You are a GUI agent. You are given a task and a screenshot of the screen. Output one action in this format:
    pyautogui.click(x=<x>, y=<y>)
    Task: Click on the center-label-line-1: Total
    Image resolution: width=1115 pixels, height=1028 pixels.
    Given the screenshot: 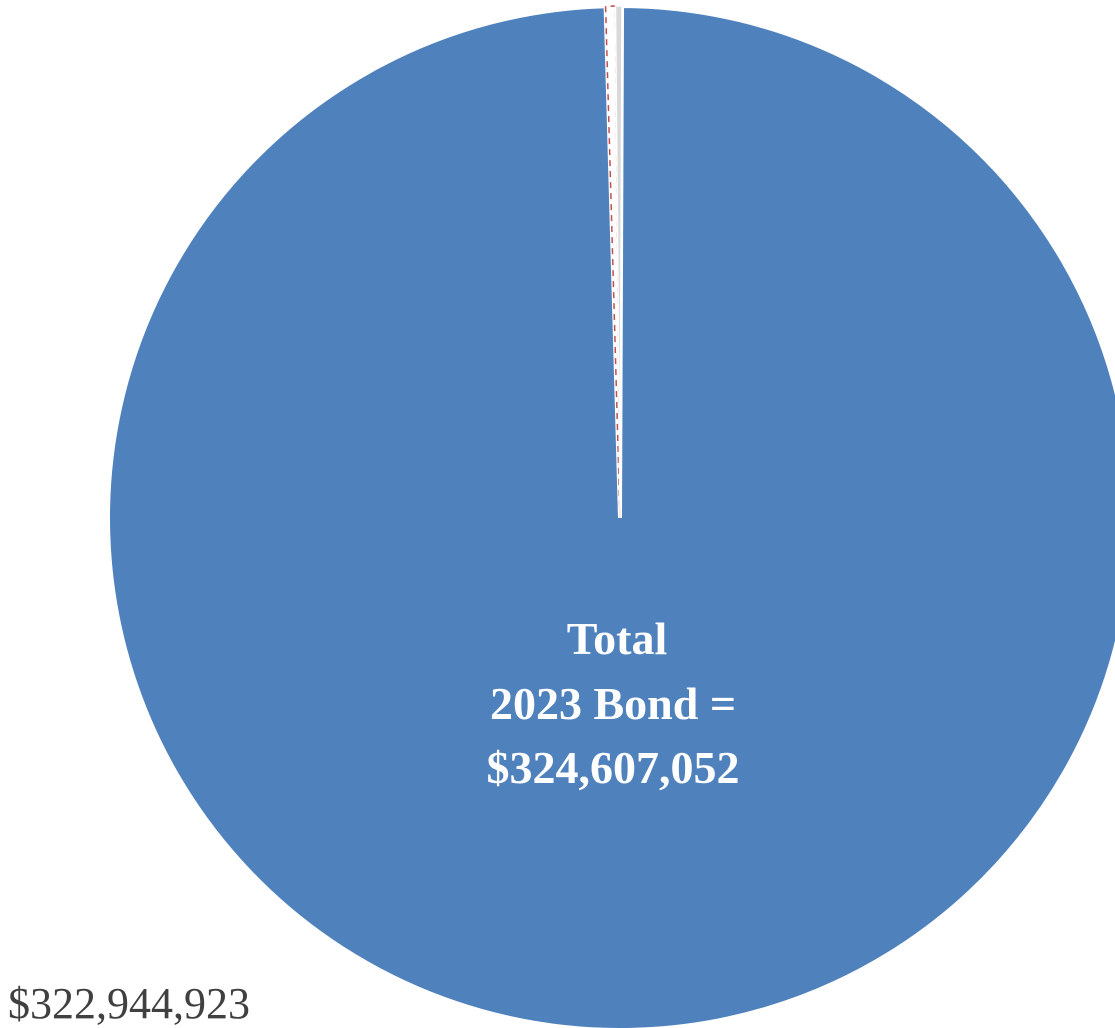 What is the action you would take?
    pyautogui.click(x=617, y=638)
    